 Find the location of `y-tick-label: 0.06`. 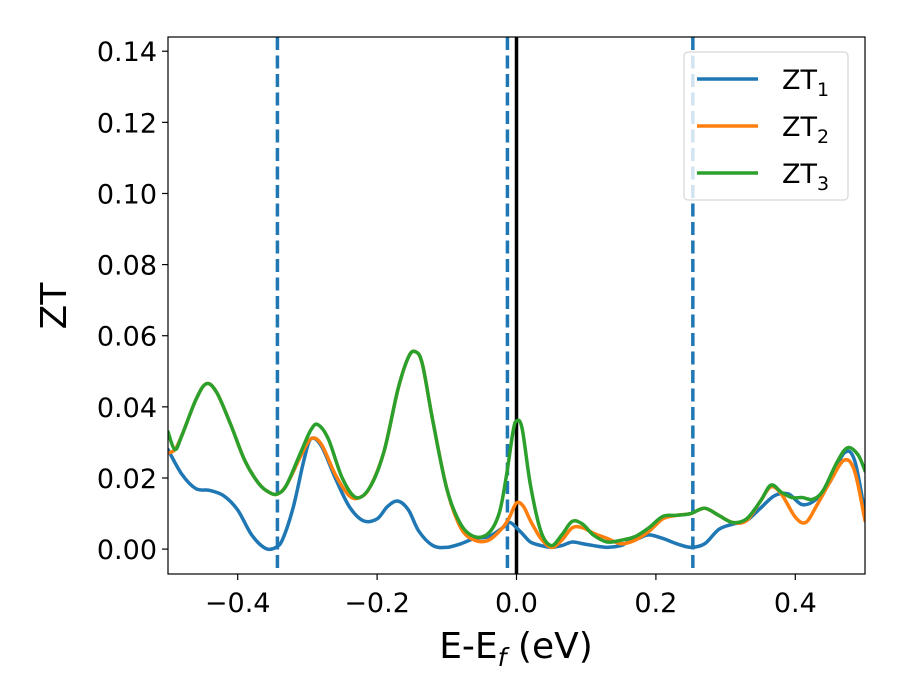

y-tick-label: 0.06 is located at coordinates (127, 337).